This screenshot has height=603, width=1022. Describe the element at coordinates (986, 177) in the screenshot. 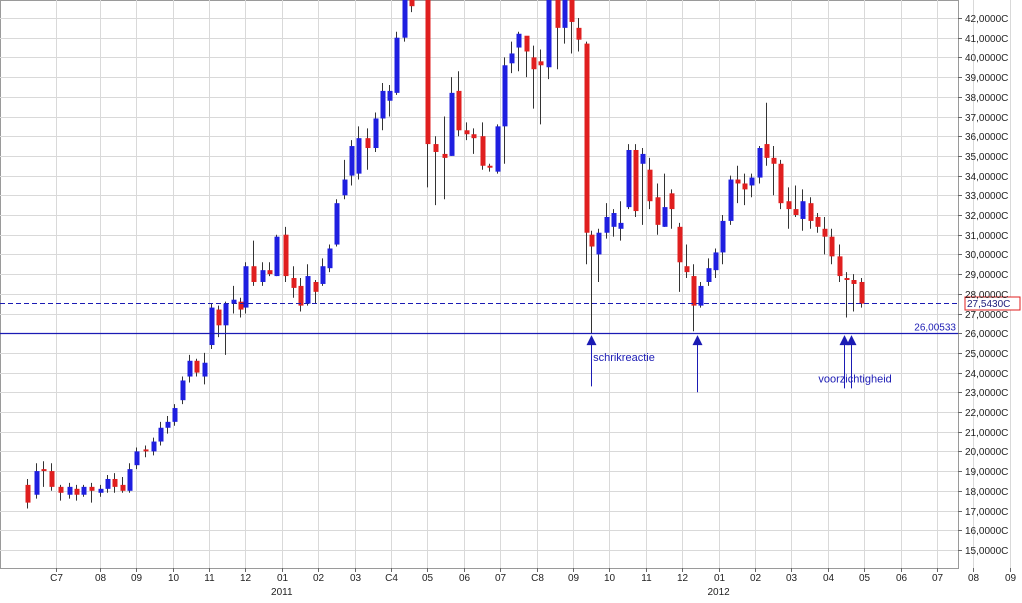

I see `y-tick-label: 34,0000C` at that location.